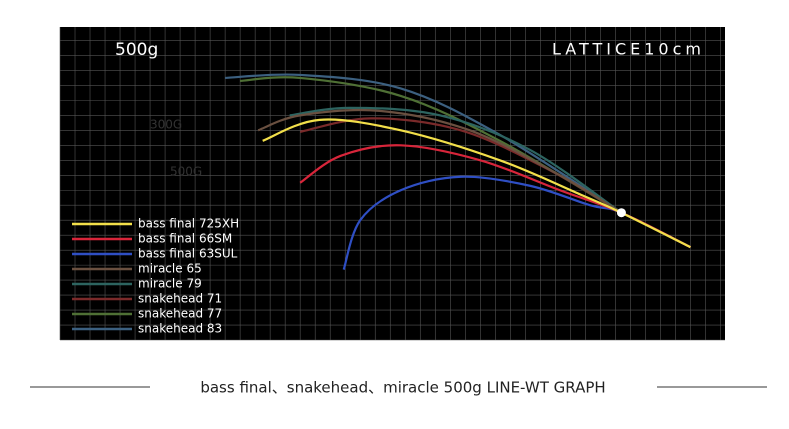 The width and height of the screenshot is (789, 429). What do you see at coordinates (180, 299) in the screenshot?
I see `legend-label: snakehead 71` at bounding box center [180, 299].